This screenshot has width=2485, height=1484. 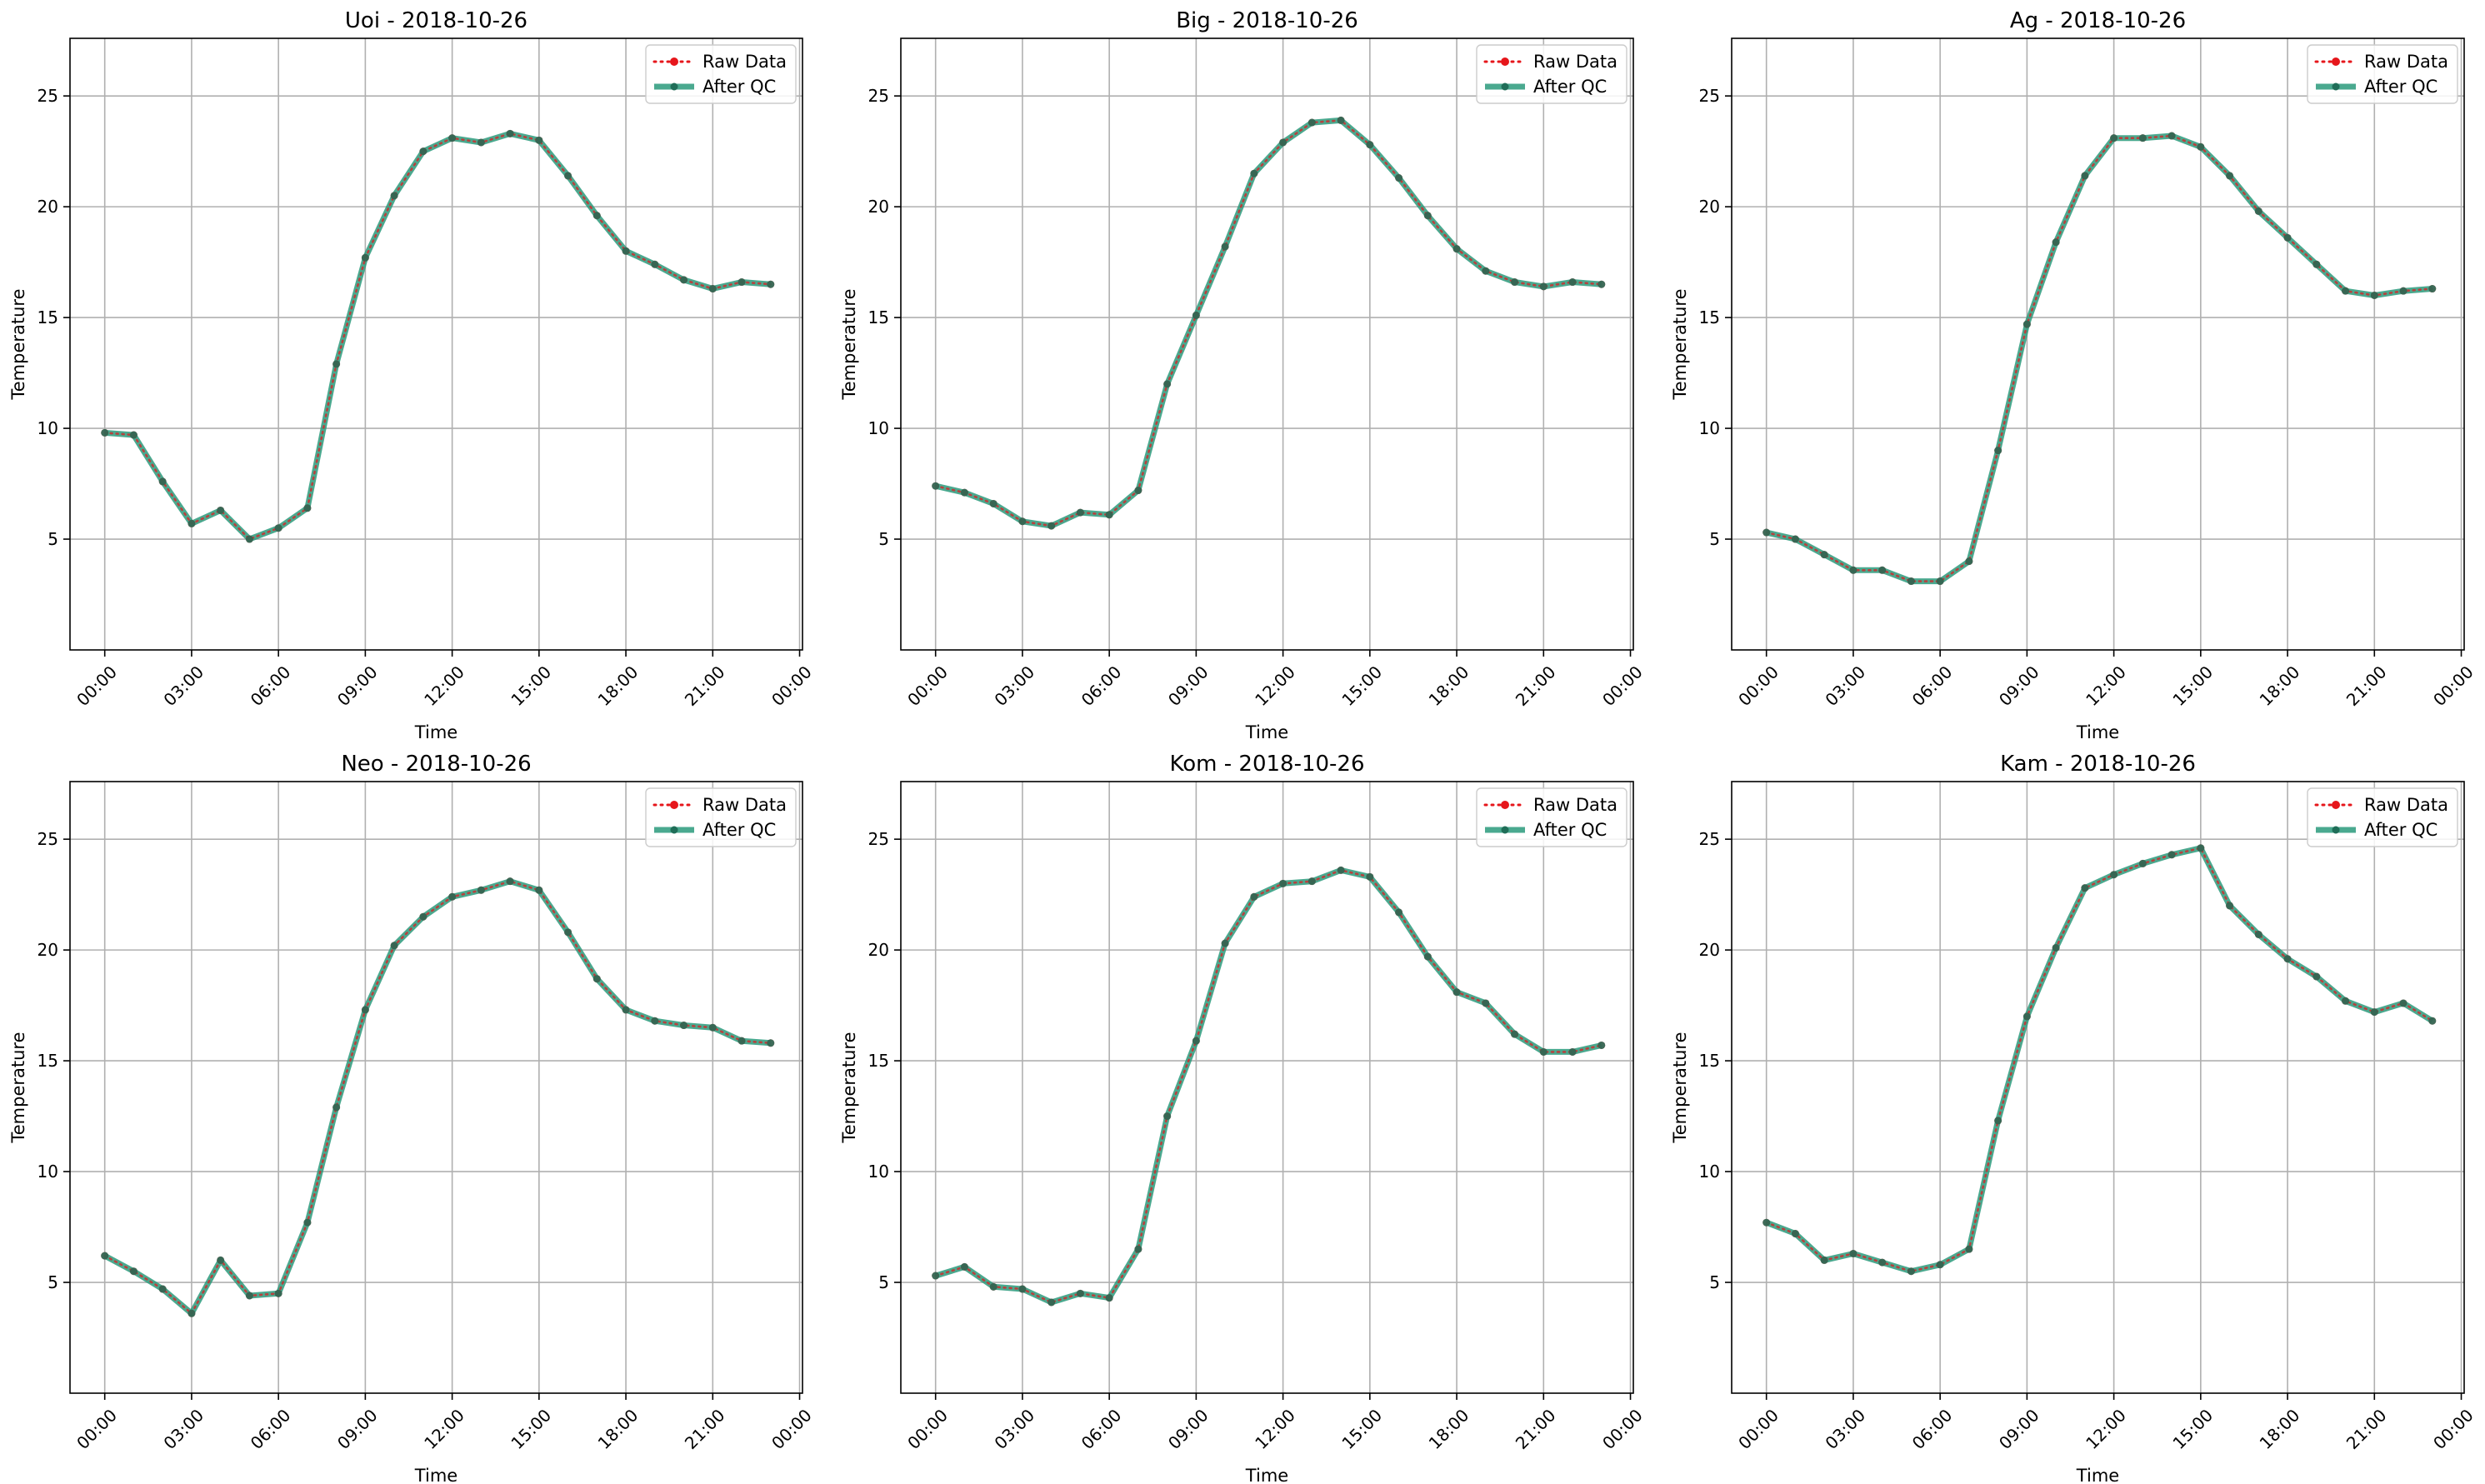 I want to click on series-line-raw-data, so click(x=437, y=337).